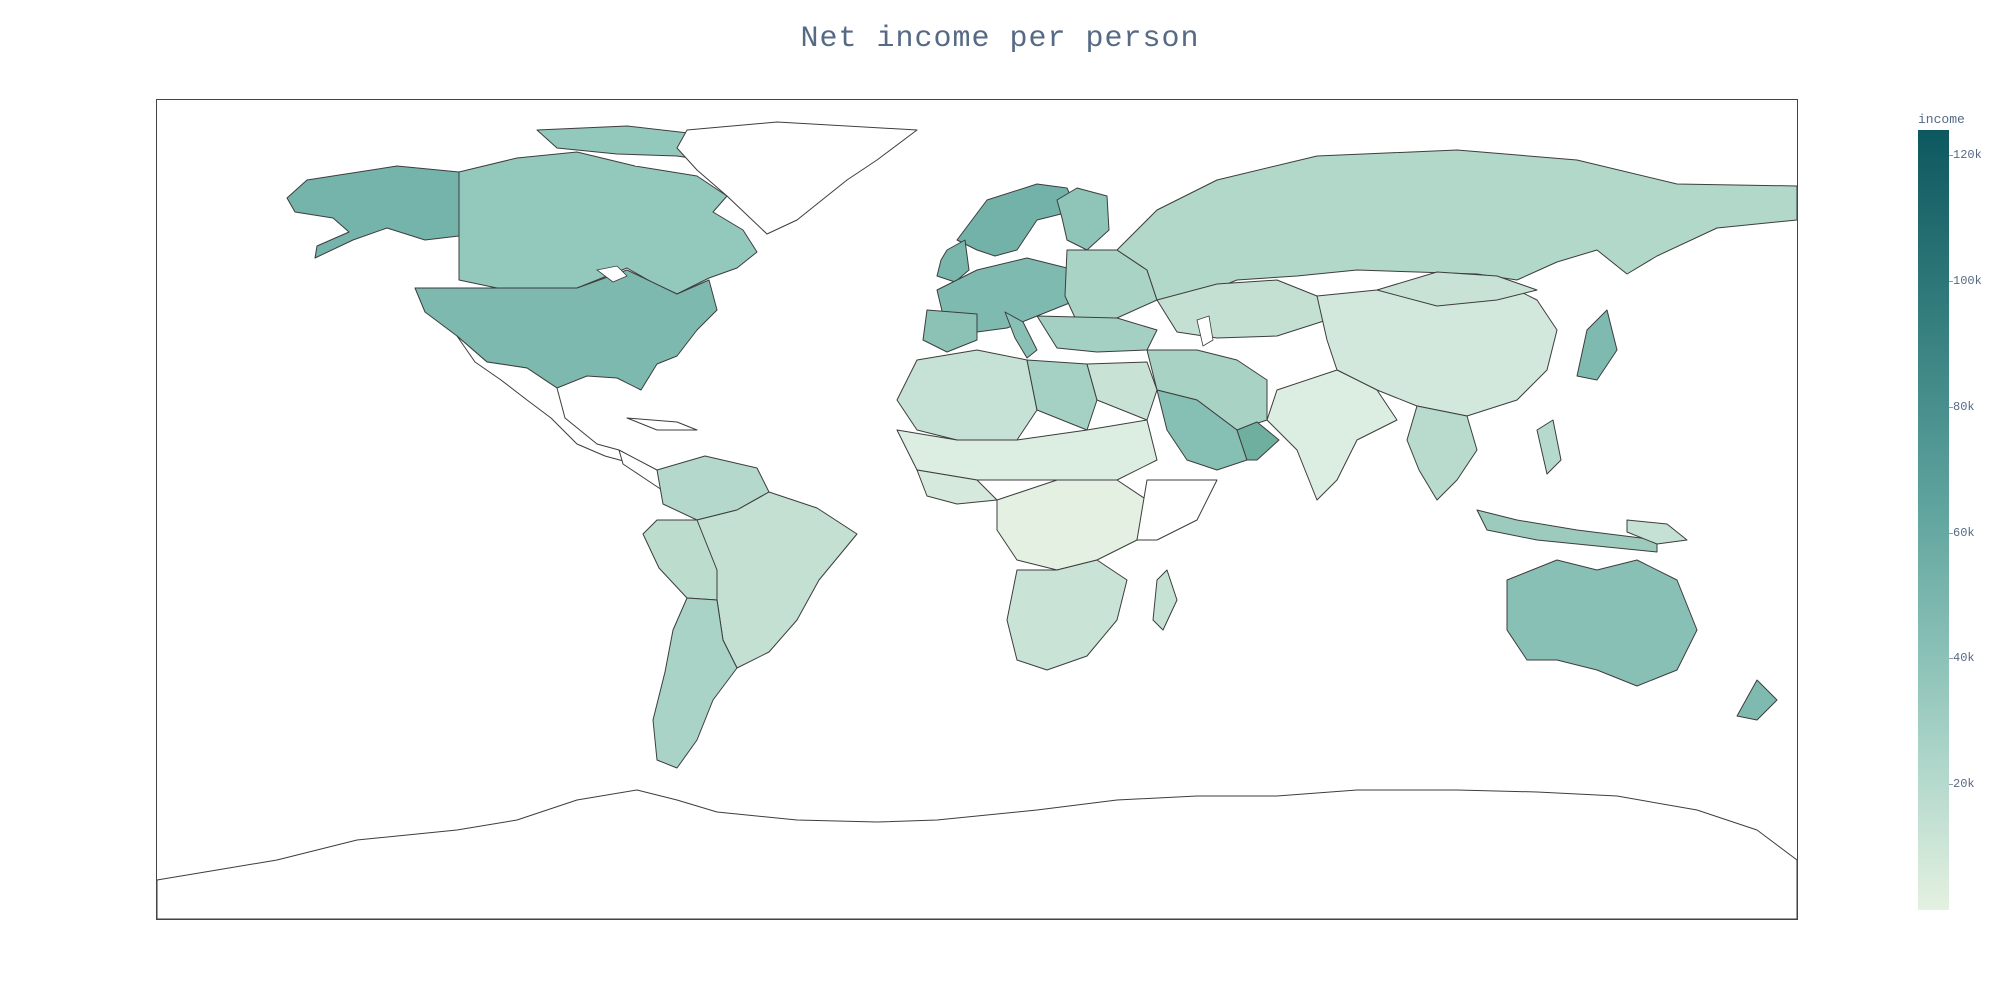 Image resolution: width=2000 pixels, height=1000 pixels. What do you see at coordinates (1097, 334) in the screenshot?
I see `country-balkans-turkey` at bounding box center [1097, 334].